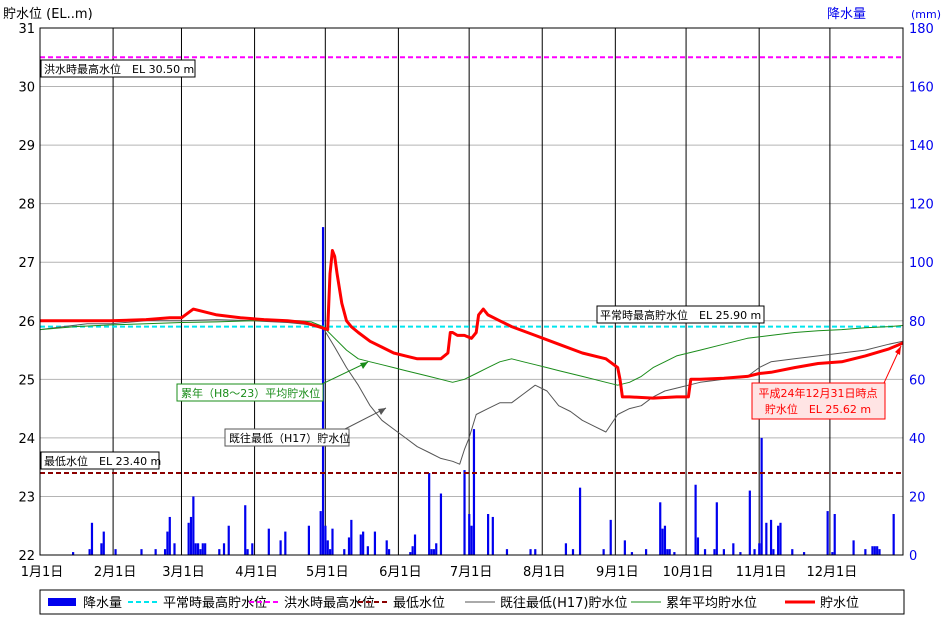 Image resolution: width=944 pixels, height=632 pixels. Describe the element at coordinates (831, 572) in the screenshot. I see `x-tick-label: 12月1日` at that location.